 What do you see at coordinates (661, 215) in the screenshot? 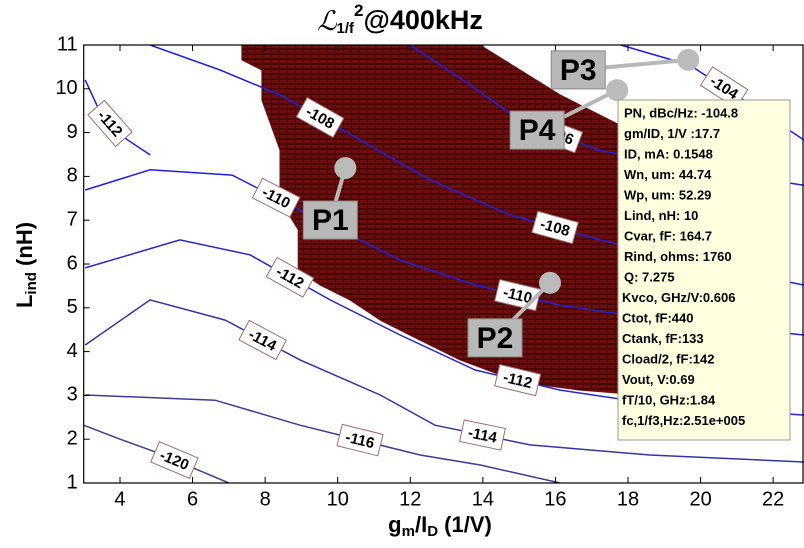
I see `datatip-line: Lind, nH: 10` at bounding box center [661, 215].